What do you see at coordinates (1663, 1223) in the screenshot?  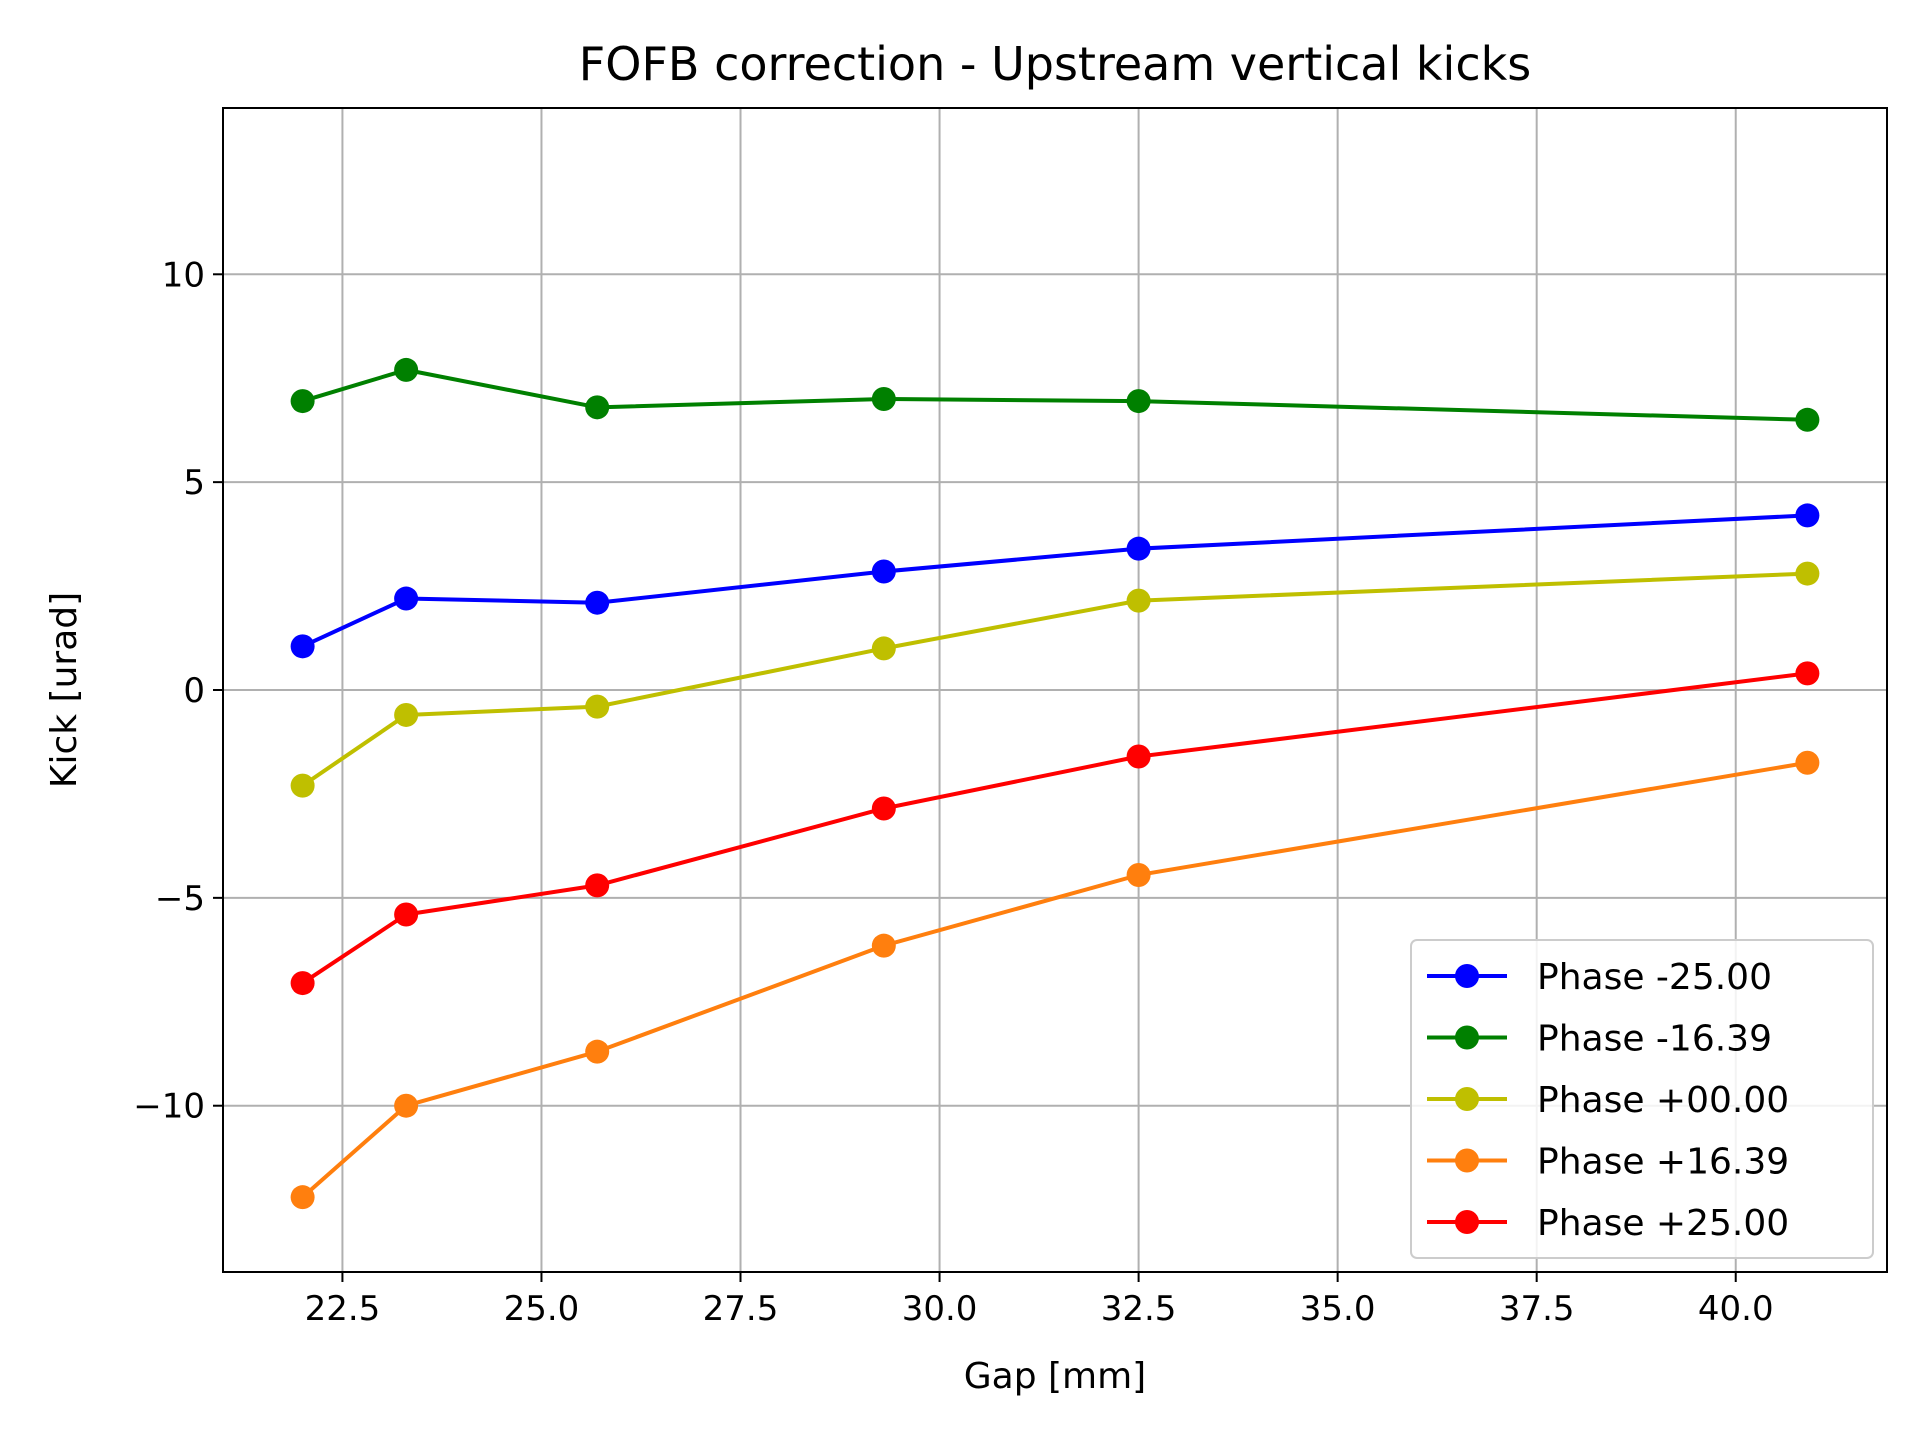 I see `legend-label: Phase +25.00` at bounding box center [1663, 1223].